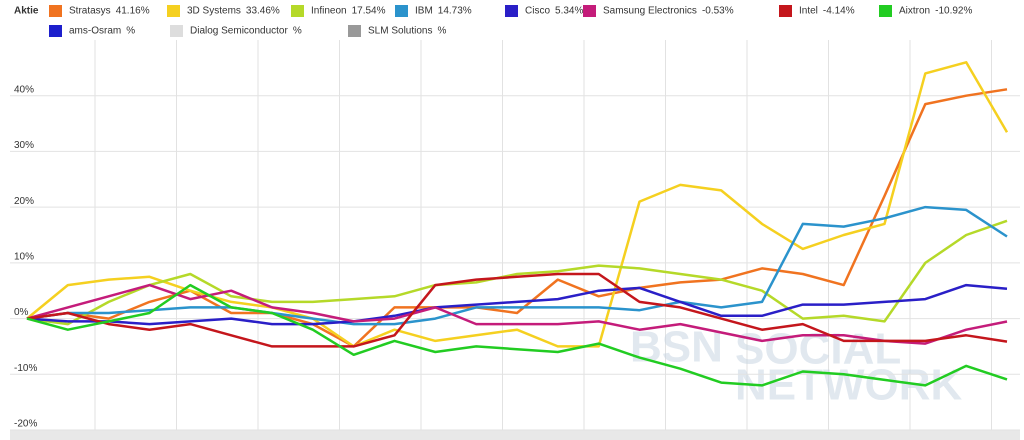 The image size is (1024, 440). What do you see at coordinates (650, 11) in the screenshot?
I see `legend-name: Samsung Electronics` at bounding box center [650, 11].